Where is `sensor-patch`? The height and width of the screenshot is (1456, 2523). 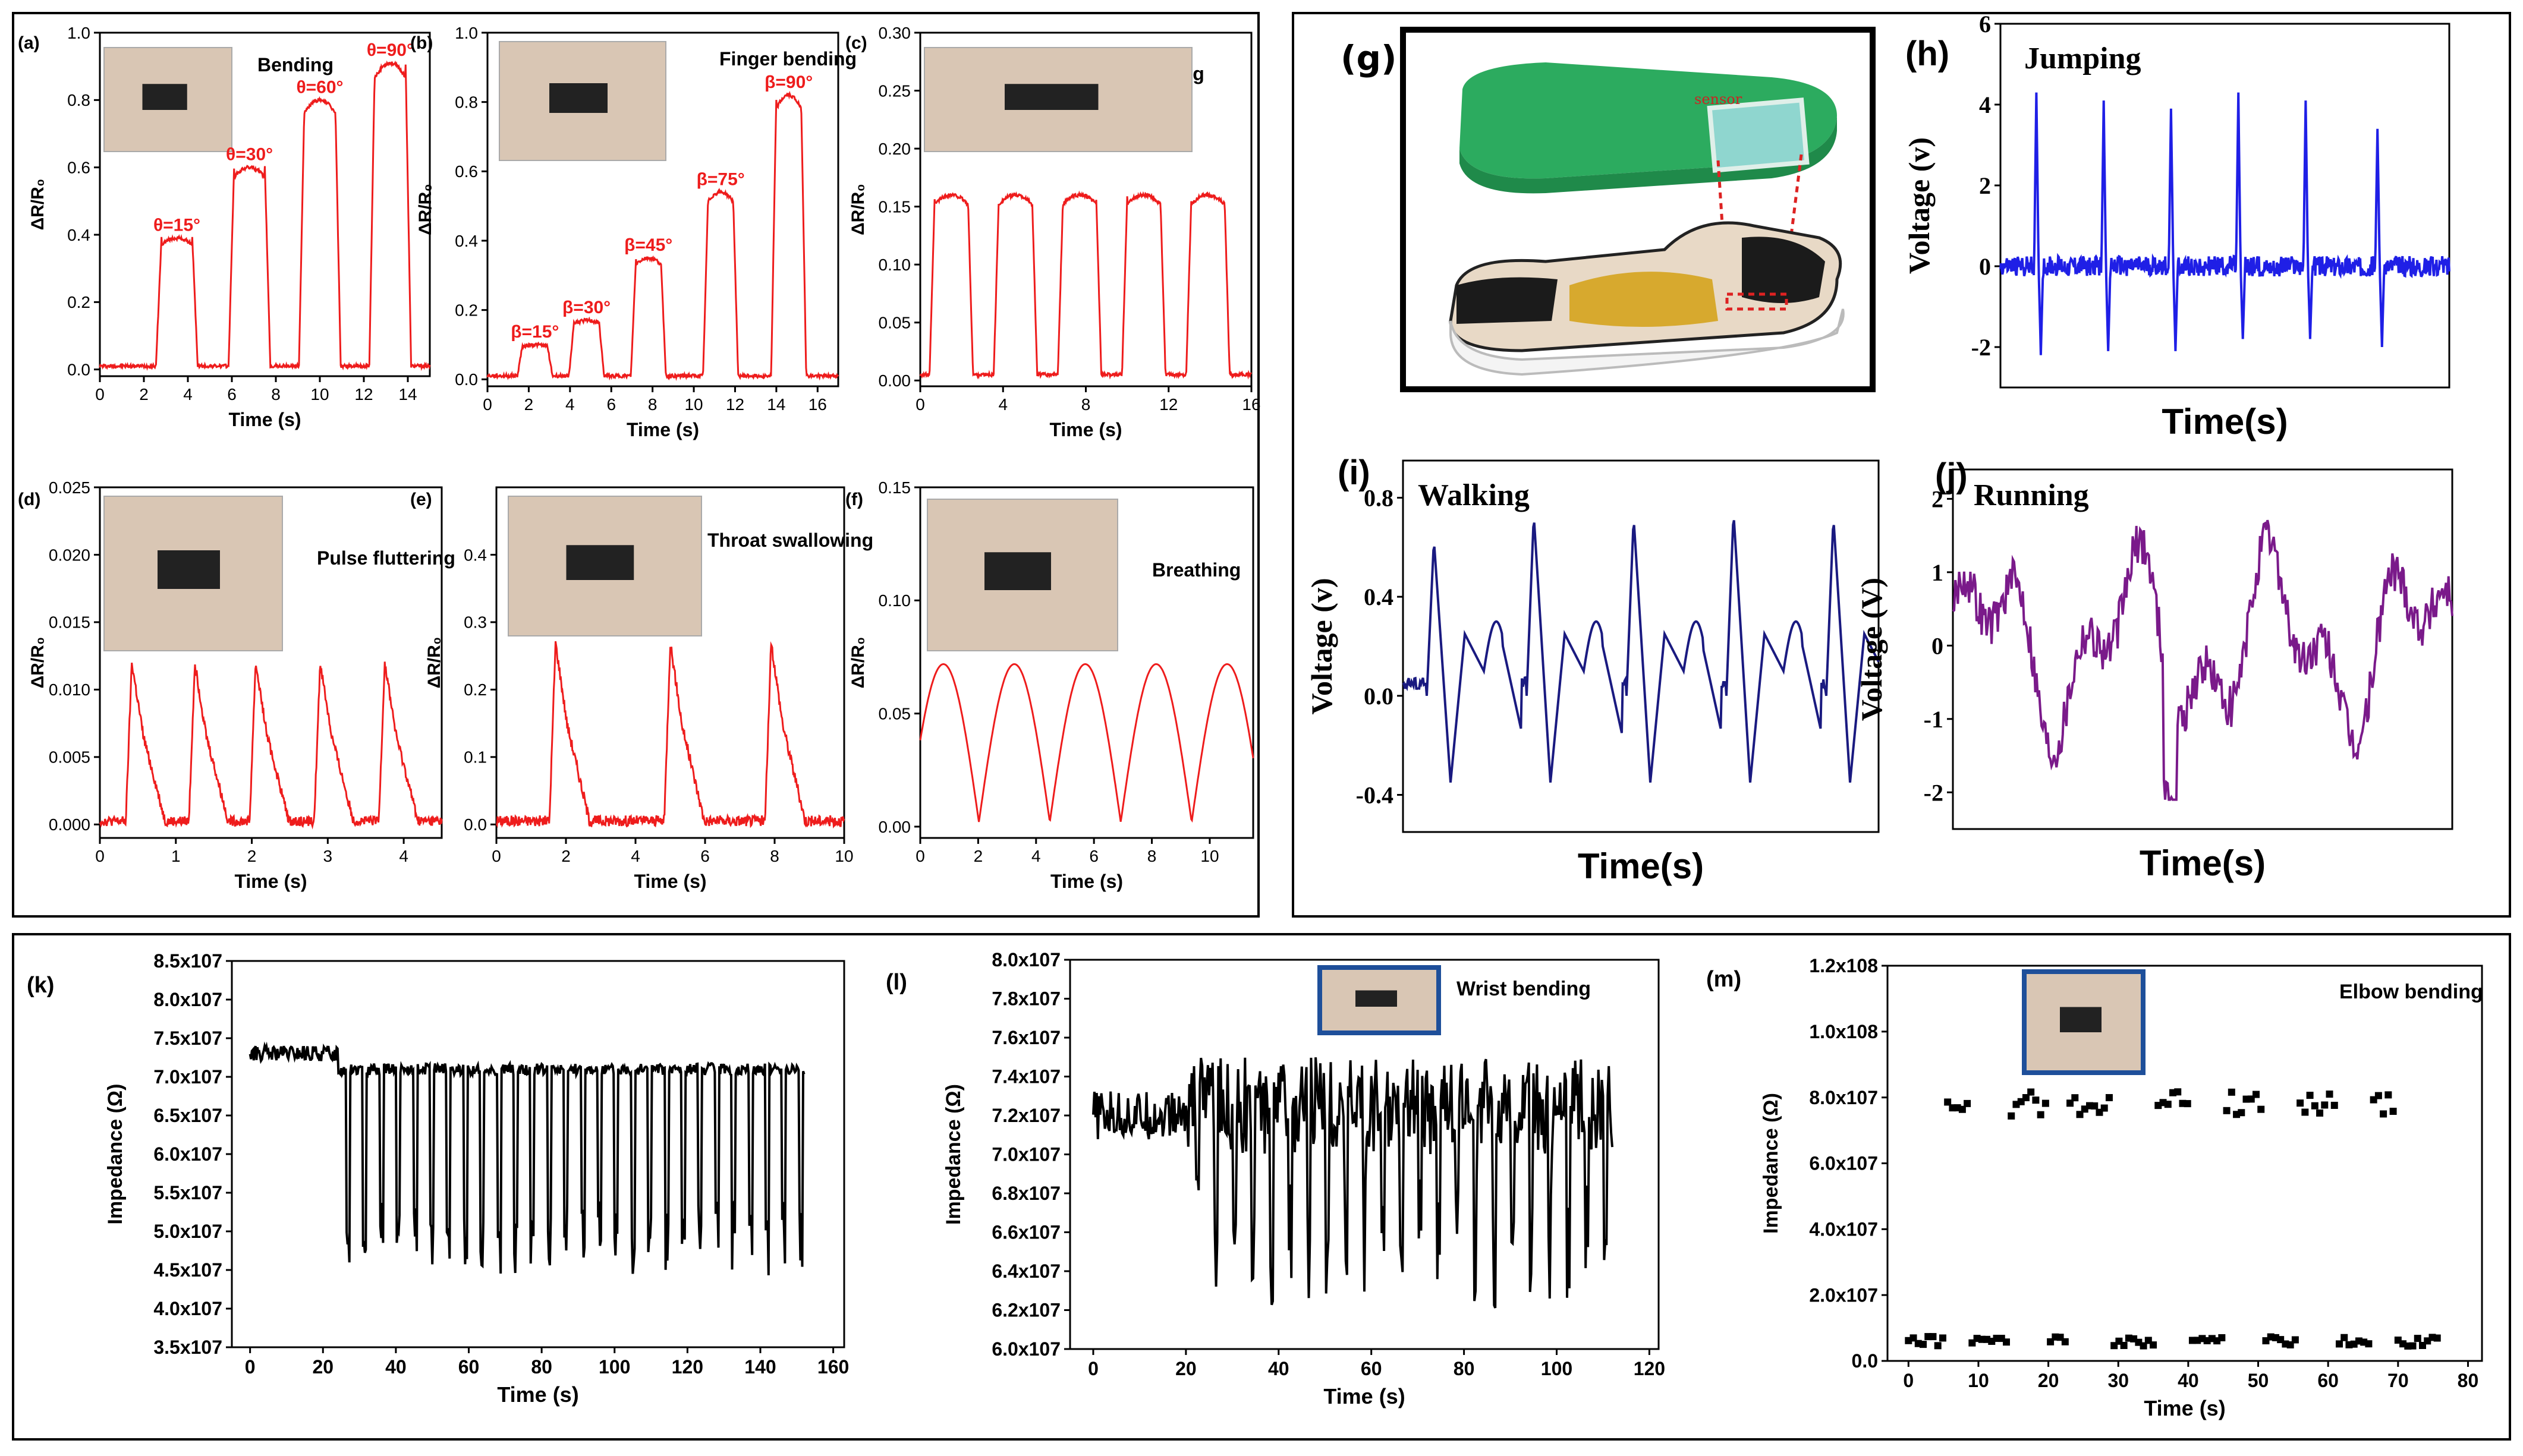 sensor-patch is located at coordinates (1758, 135).